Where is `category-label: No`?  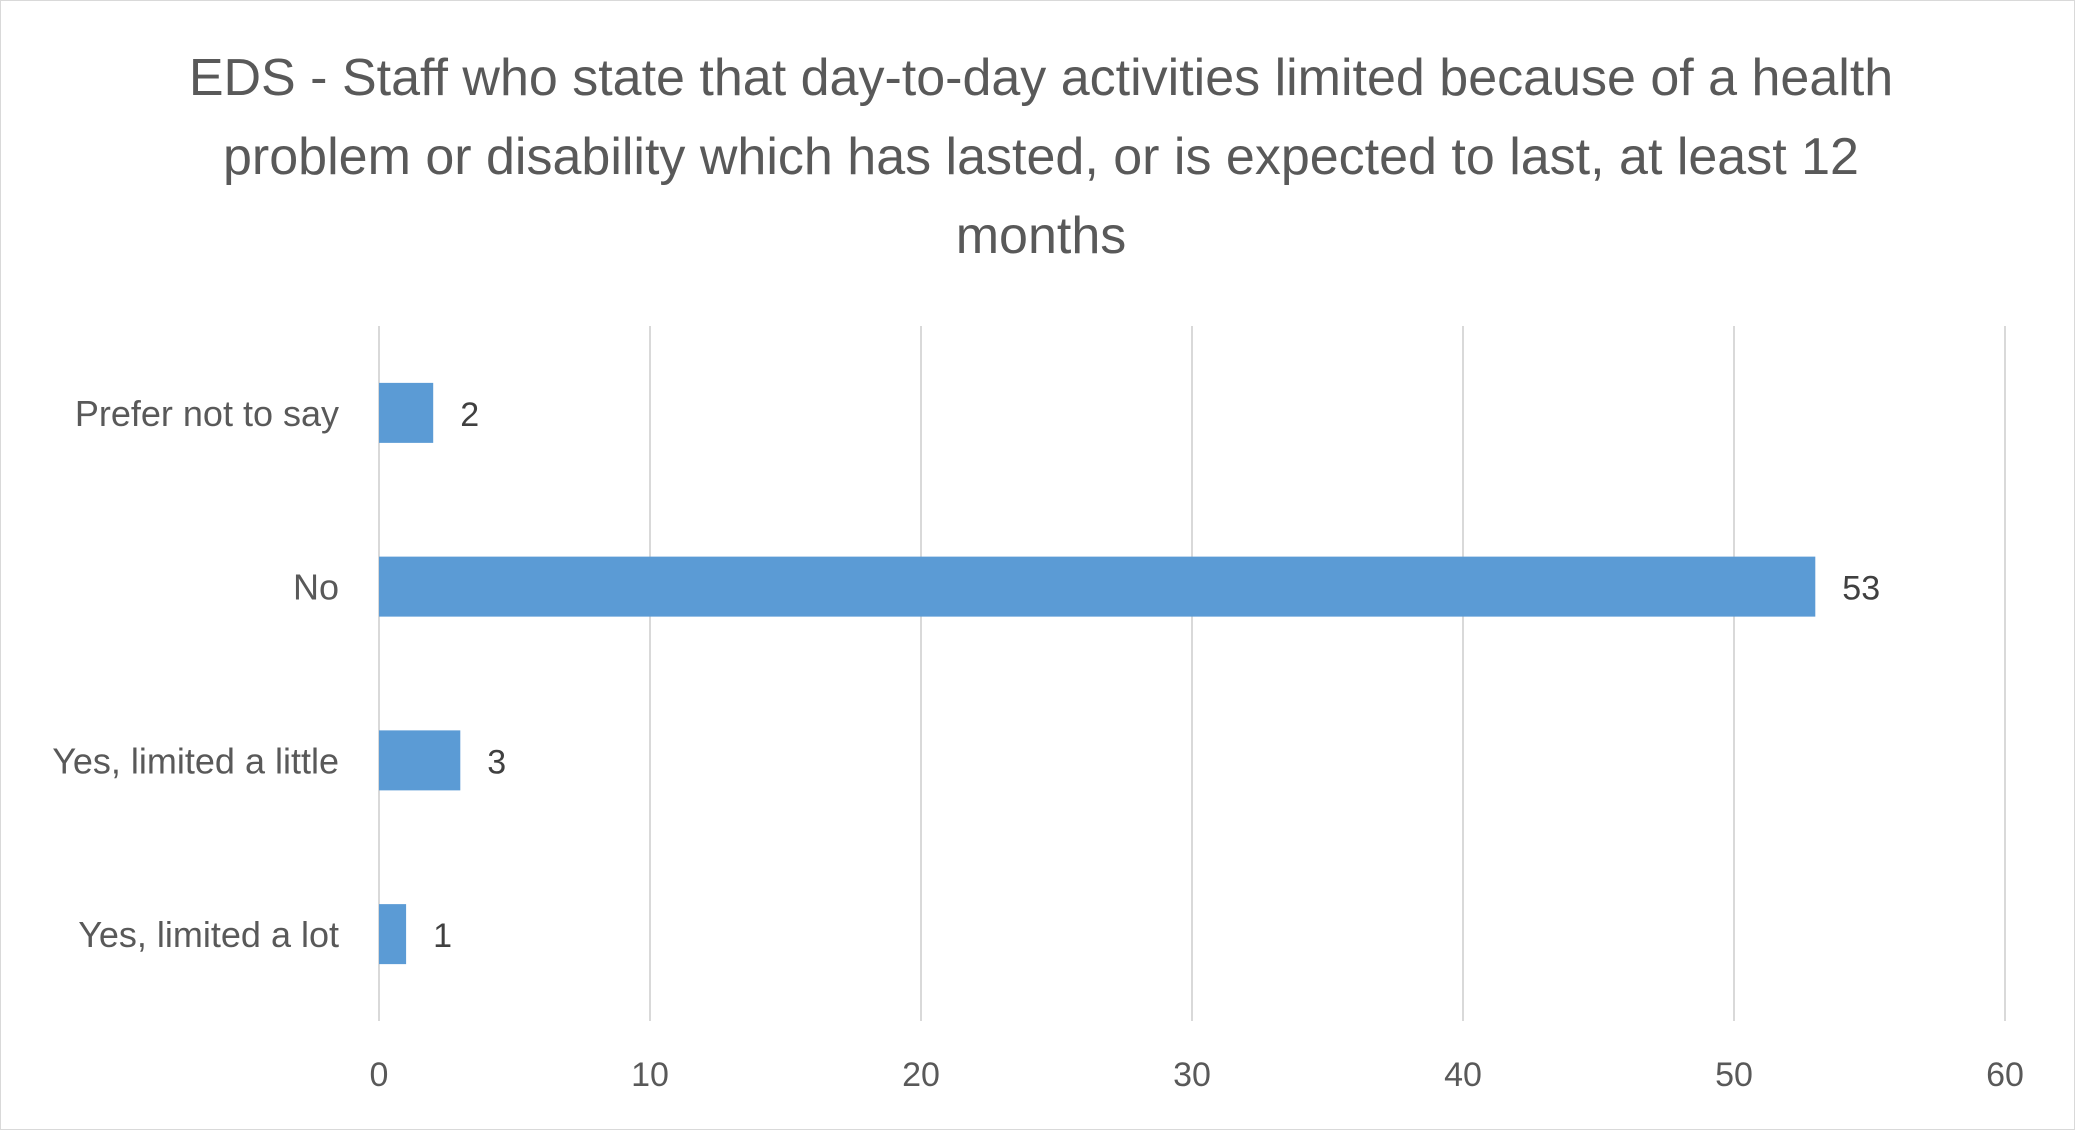 category-label: No is located at coordinates (316, 587).